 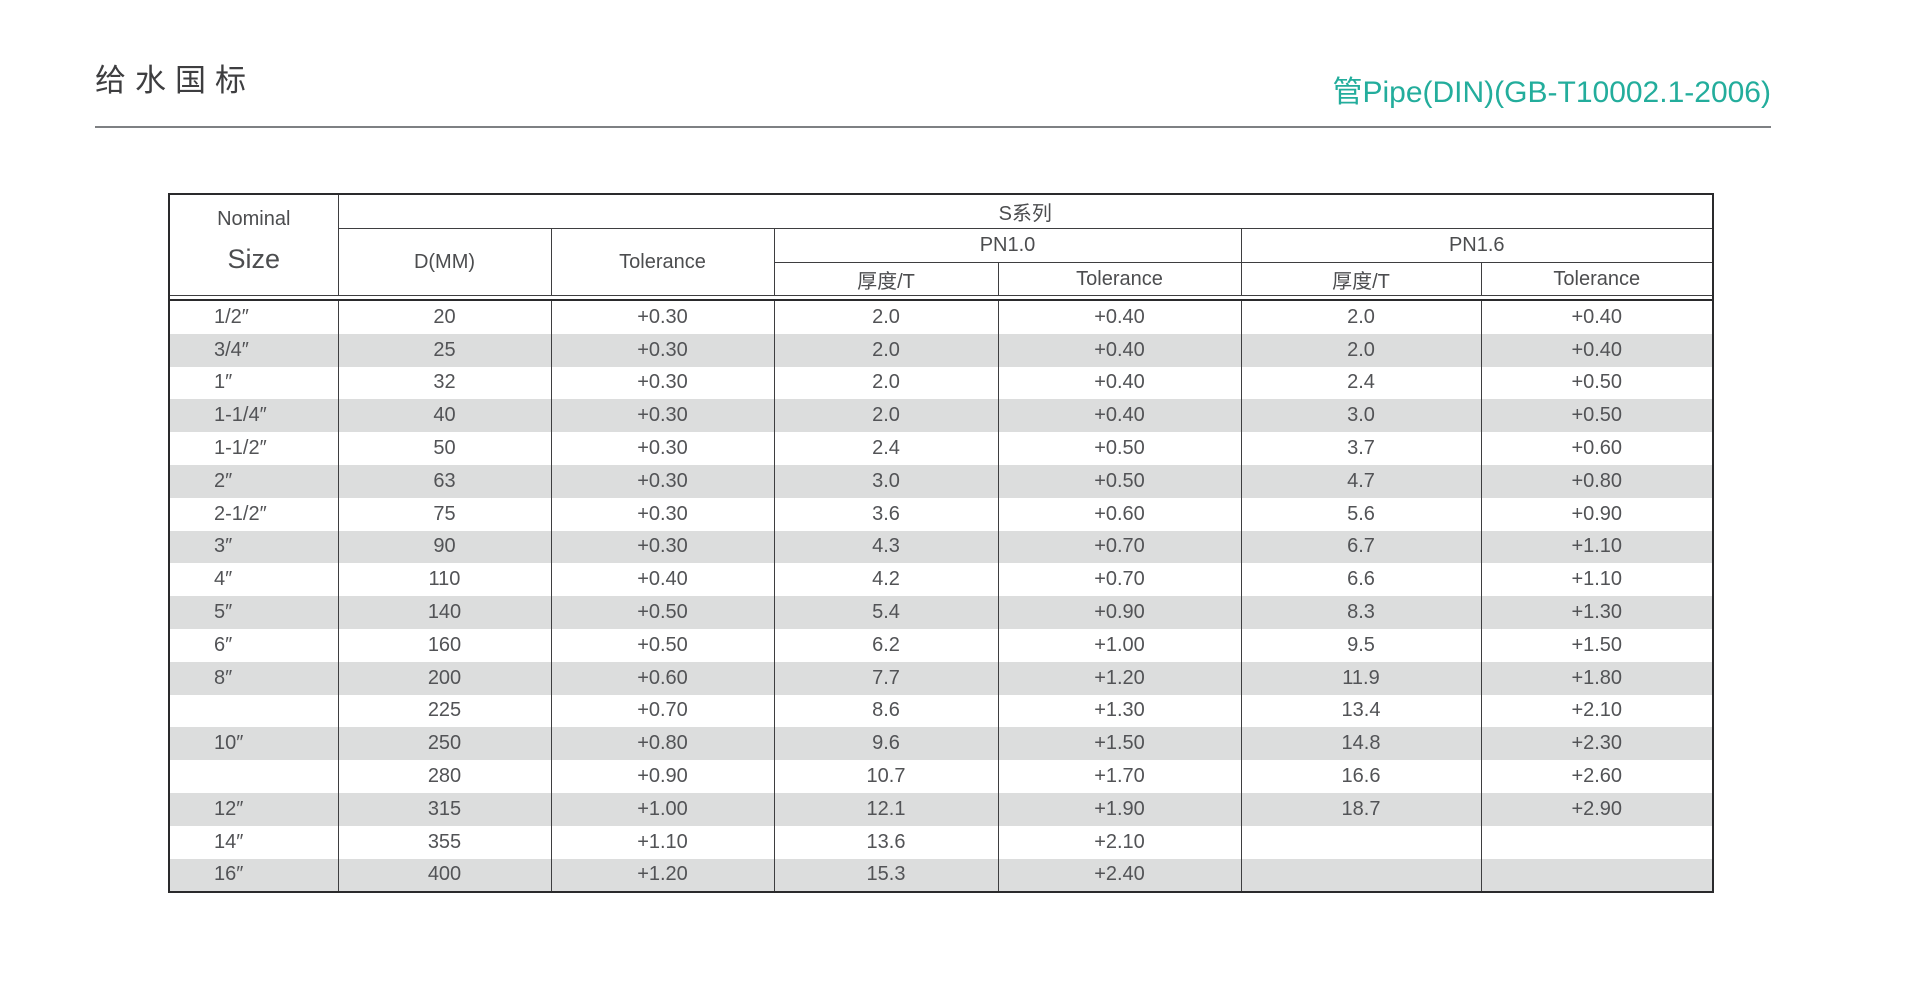 I want to click on table-row: 3″ 90 +0.30 4.3 +0.70 6.7 +1.10, so click(x=941, y=547).